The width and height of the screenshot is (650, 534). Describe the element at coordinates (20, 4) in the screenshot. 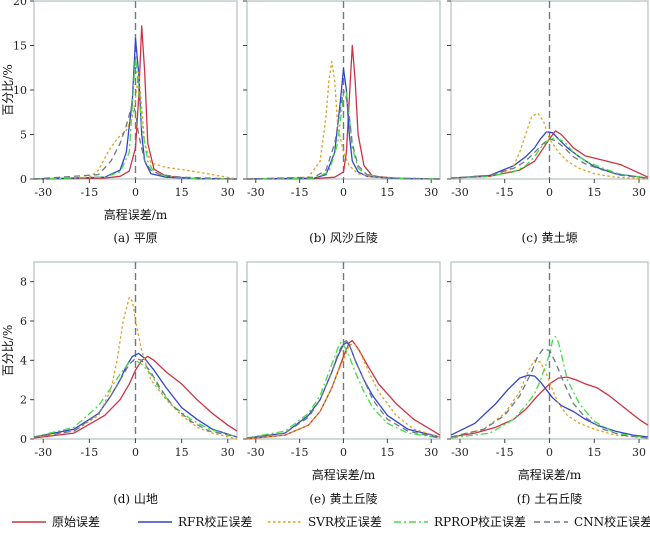

I see `y-tick-label: 20` at that location.